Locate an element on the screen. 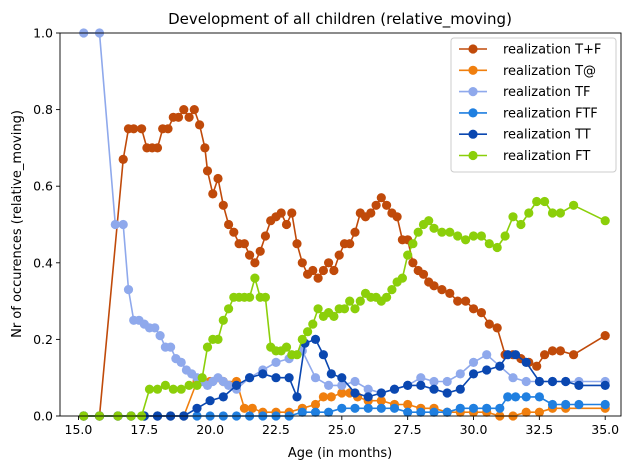 The image size is (630, 470). legend-box is located at coordinates (533, 105).